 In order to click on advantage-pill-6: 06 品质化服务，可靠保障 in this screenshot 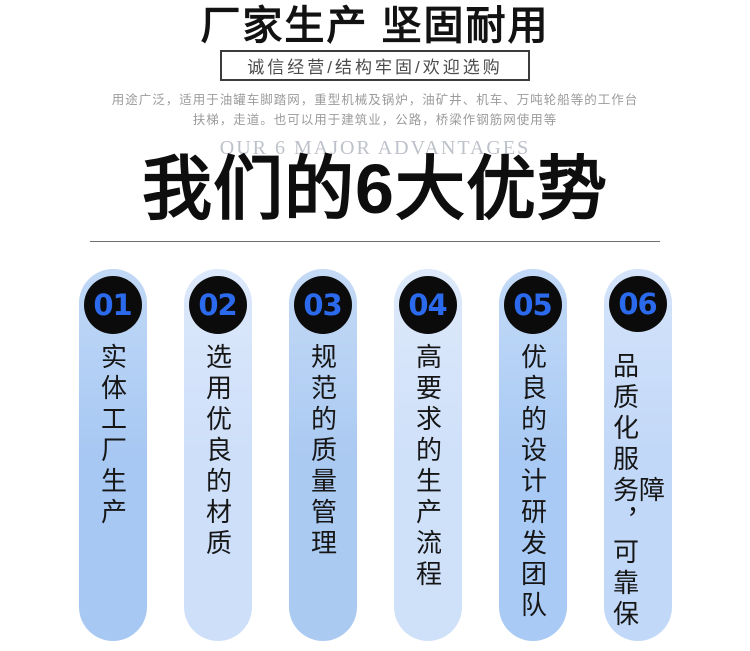, I will do `click(637, 455)`.